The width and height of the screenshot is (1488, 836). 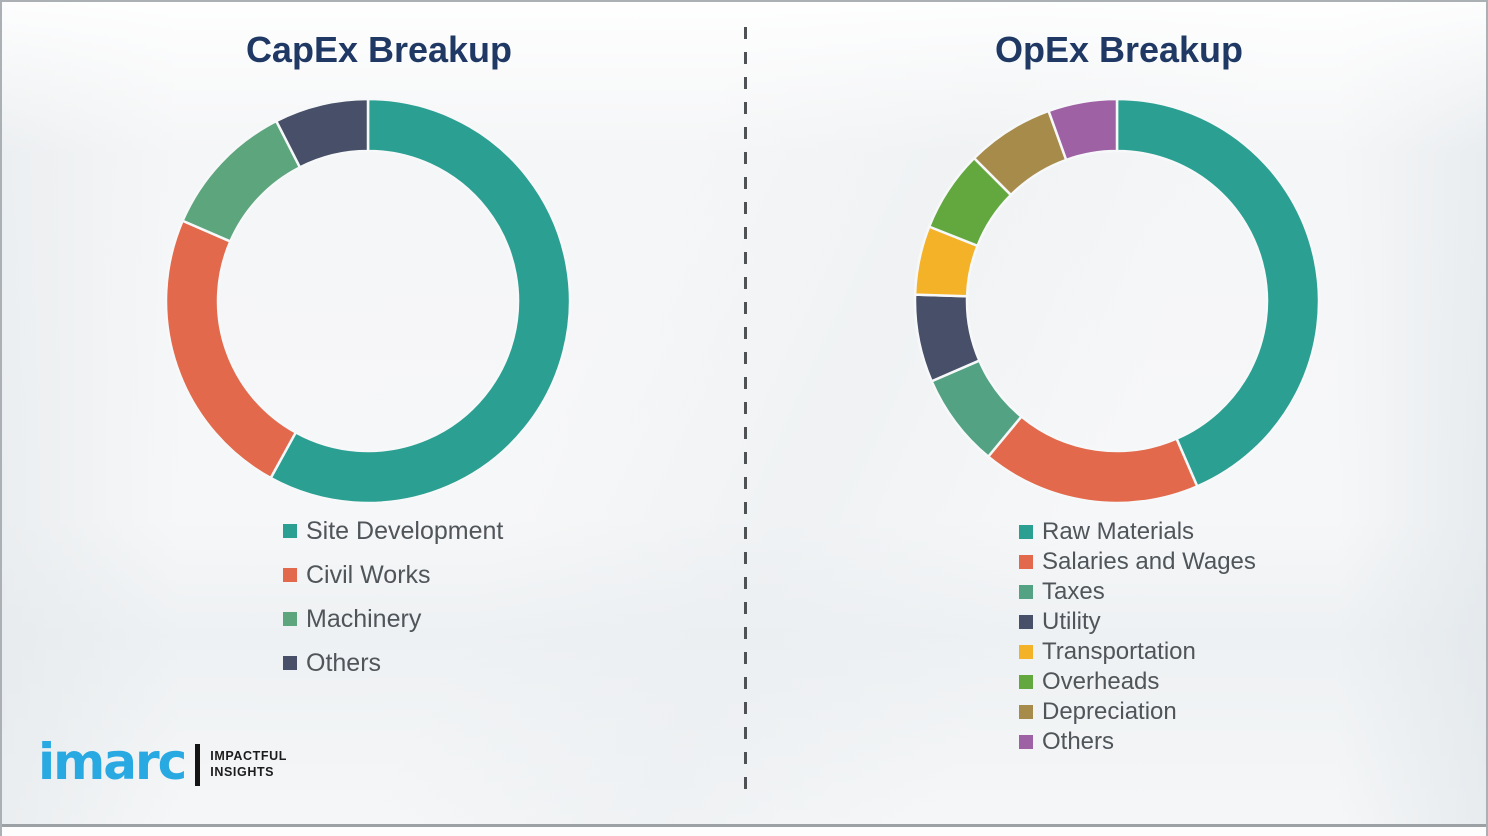 What do you see at coordinates (1109, 711) in the screenshot?
I see `legend-label: Depreciation` at bounding box center [1109, 711].